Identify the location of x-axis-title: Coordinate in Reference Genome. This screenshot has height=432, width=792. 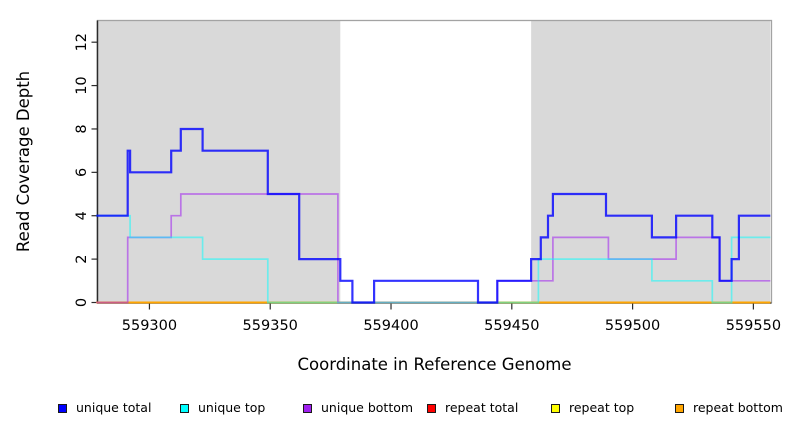
(434, 364).